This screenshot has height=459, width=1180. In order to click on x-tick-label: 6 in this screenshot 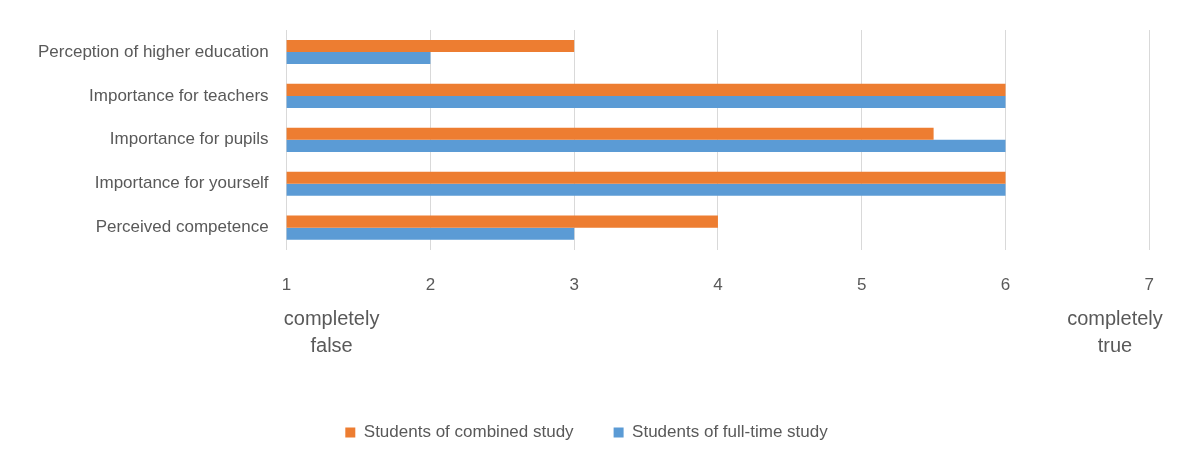, I will do `click(1005, 285)`.